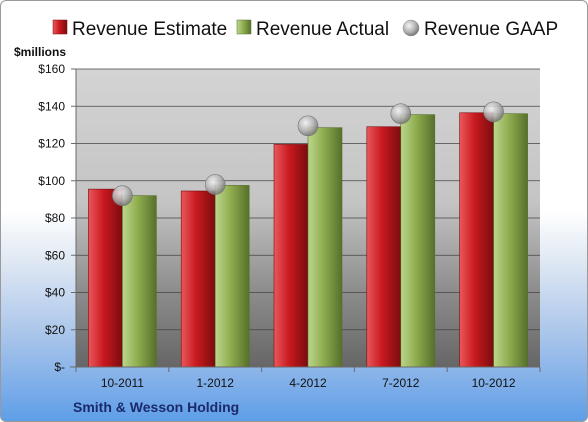 This screenshot has width=588, height=422. I want to click on x-category-label: 1-2012, so click(216, 383).